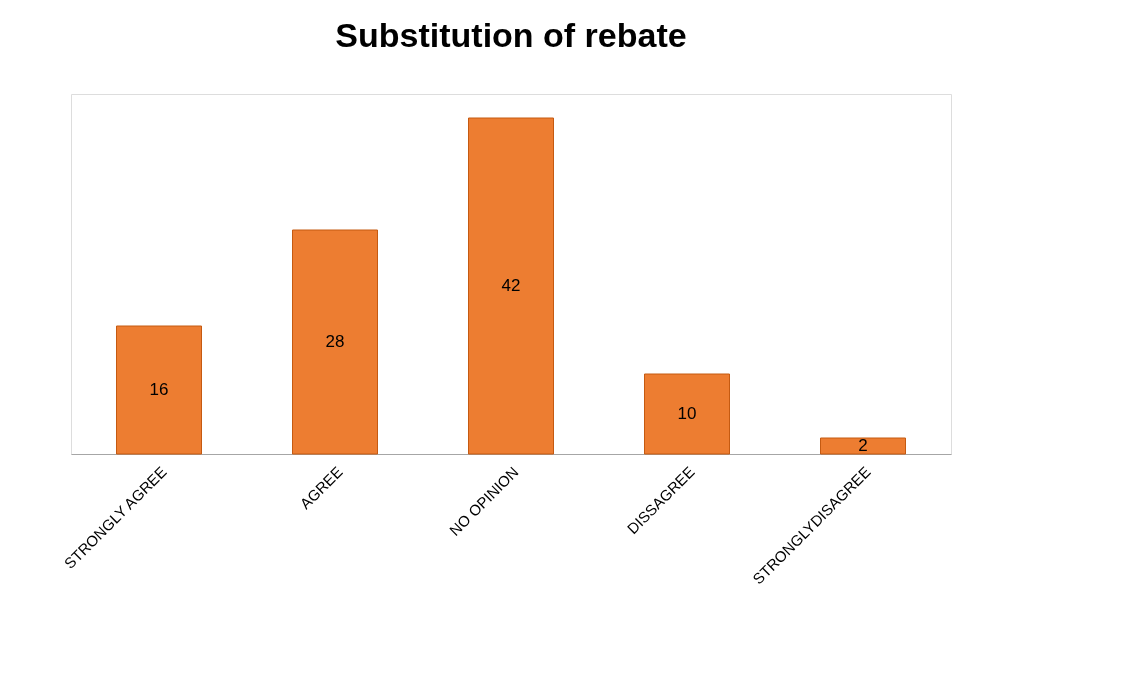  Describe the element at coordinates (511, 35) in the screenshot. I see `chart-title: Substitution of rebate` at that location.